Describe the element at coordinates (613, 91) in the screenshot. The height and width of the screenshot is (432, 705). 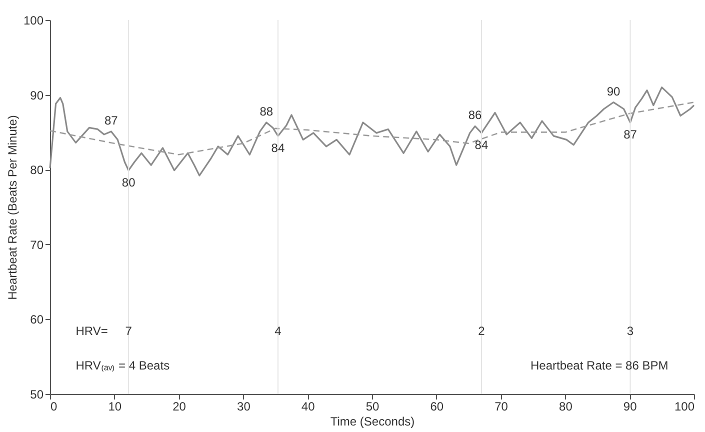
I see `annotation: 90` at that location.